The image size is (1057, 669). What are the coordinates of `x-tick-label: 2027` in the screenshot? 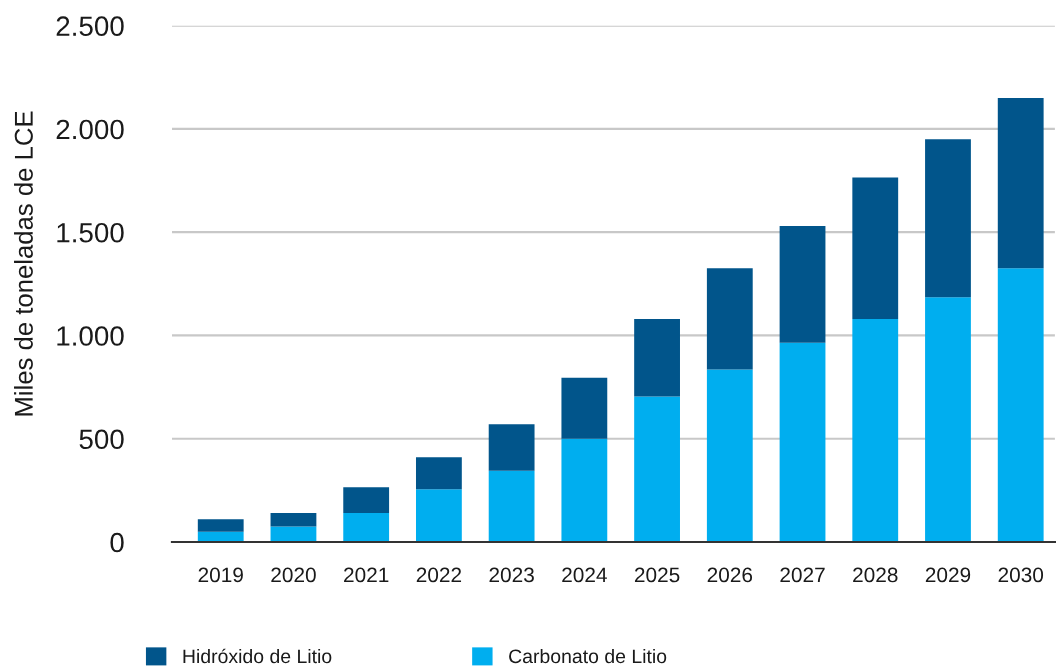 It's located at (802, 575).